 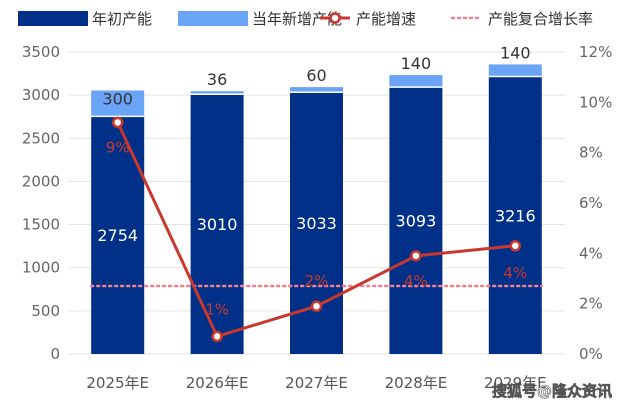 What do you see at coordinates (316, 223) in the screenshot?
I see `bar-base-label: 3033` at bounding box center [316, 223].